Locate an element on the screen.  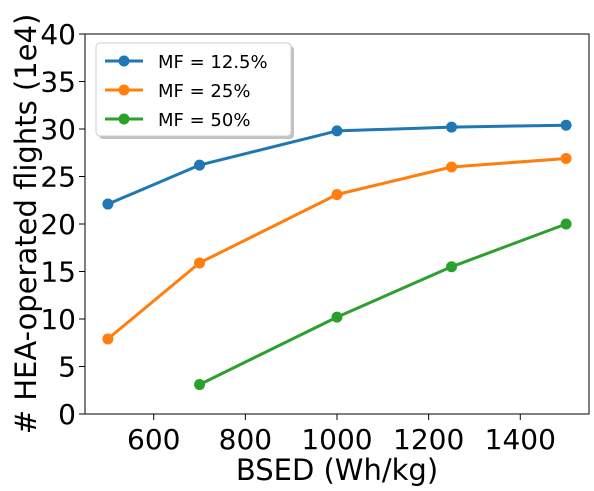
legend-entry-label: MF = 12.5% is located at coordinates (213, 62).